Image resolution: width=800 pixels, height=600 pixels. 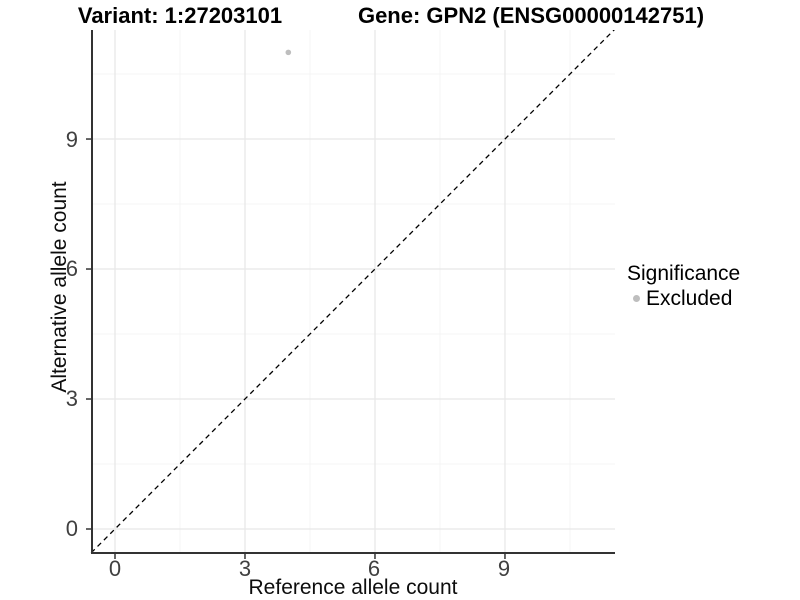 I want to click on y-tick-label: 9, so click(x=71, y=139).